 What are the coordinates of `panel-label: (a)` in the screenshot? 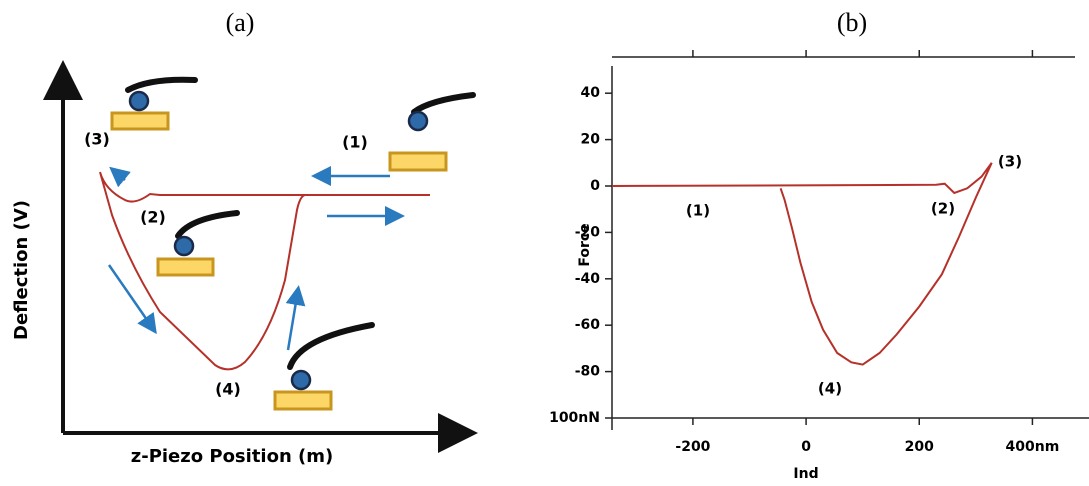 It's located at (240, 22).